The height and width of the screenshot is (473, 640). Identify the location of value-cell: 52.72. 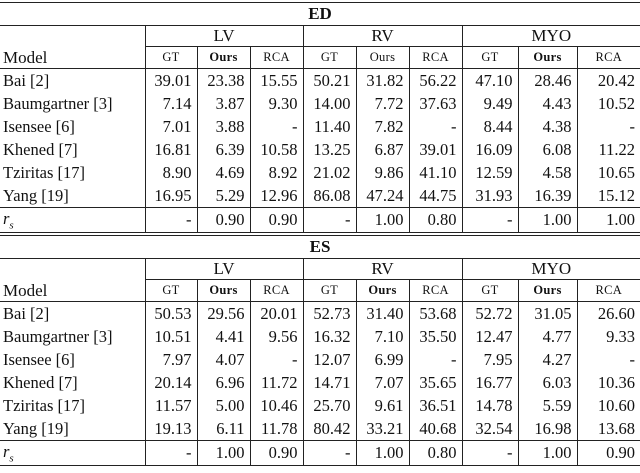
(489, 313).